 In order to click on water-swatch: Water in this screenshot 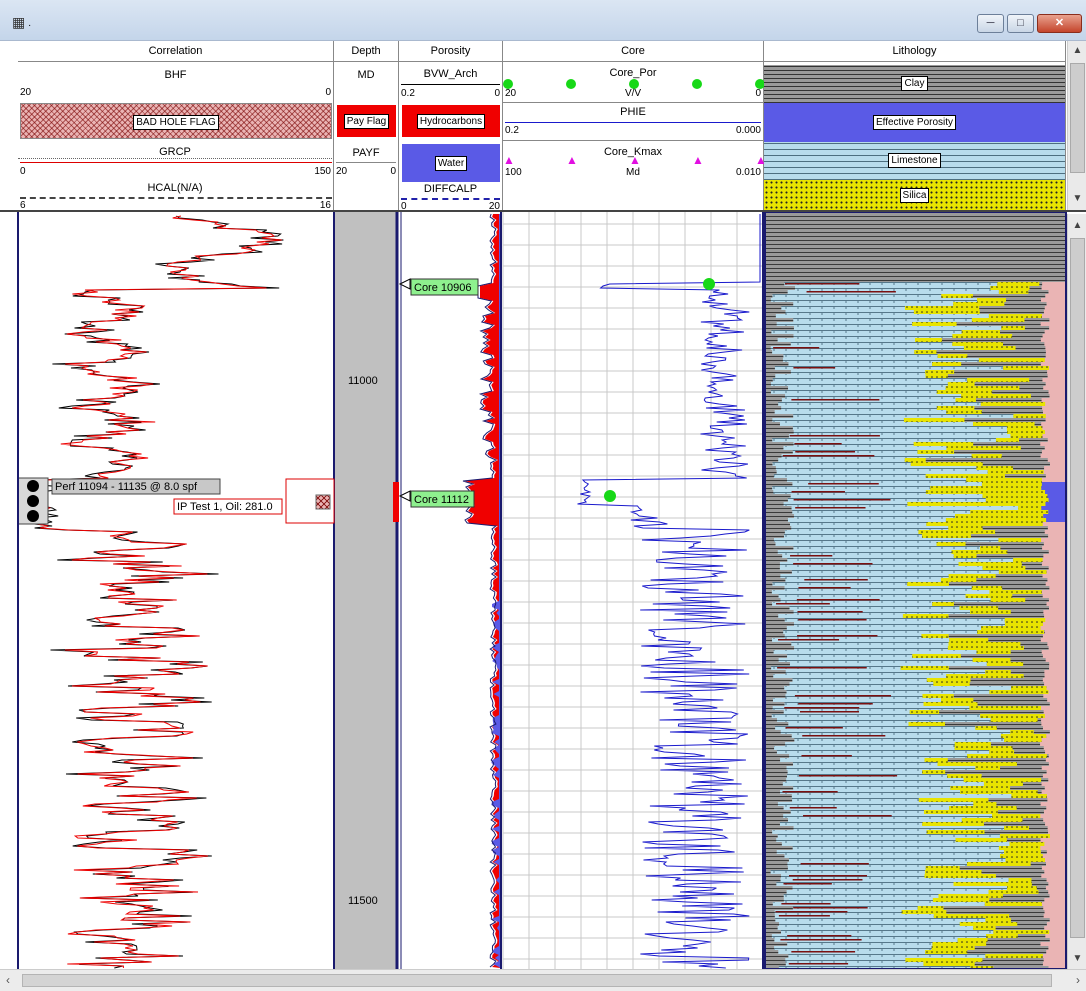, I will do `click(451, 163)`.